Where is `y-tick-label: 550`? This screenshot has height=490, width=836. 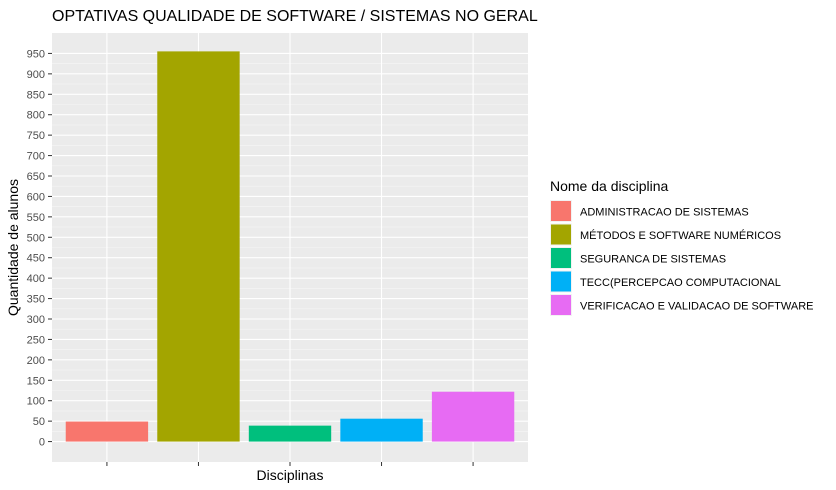
y-tick-label: 550 is located at coordinates (36, 218).